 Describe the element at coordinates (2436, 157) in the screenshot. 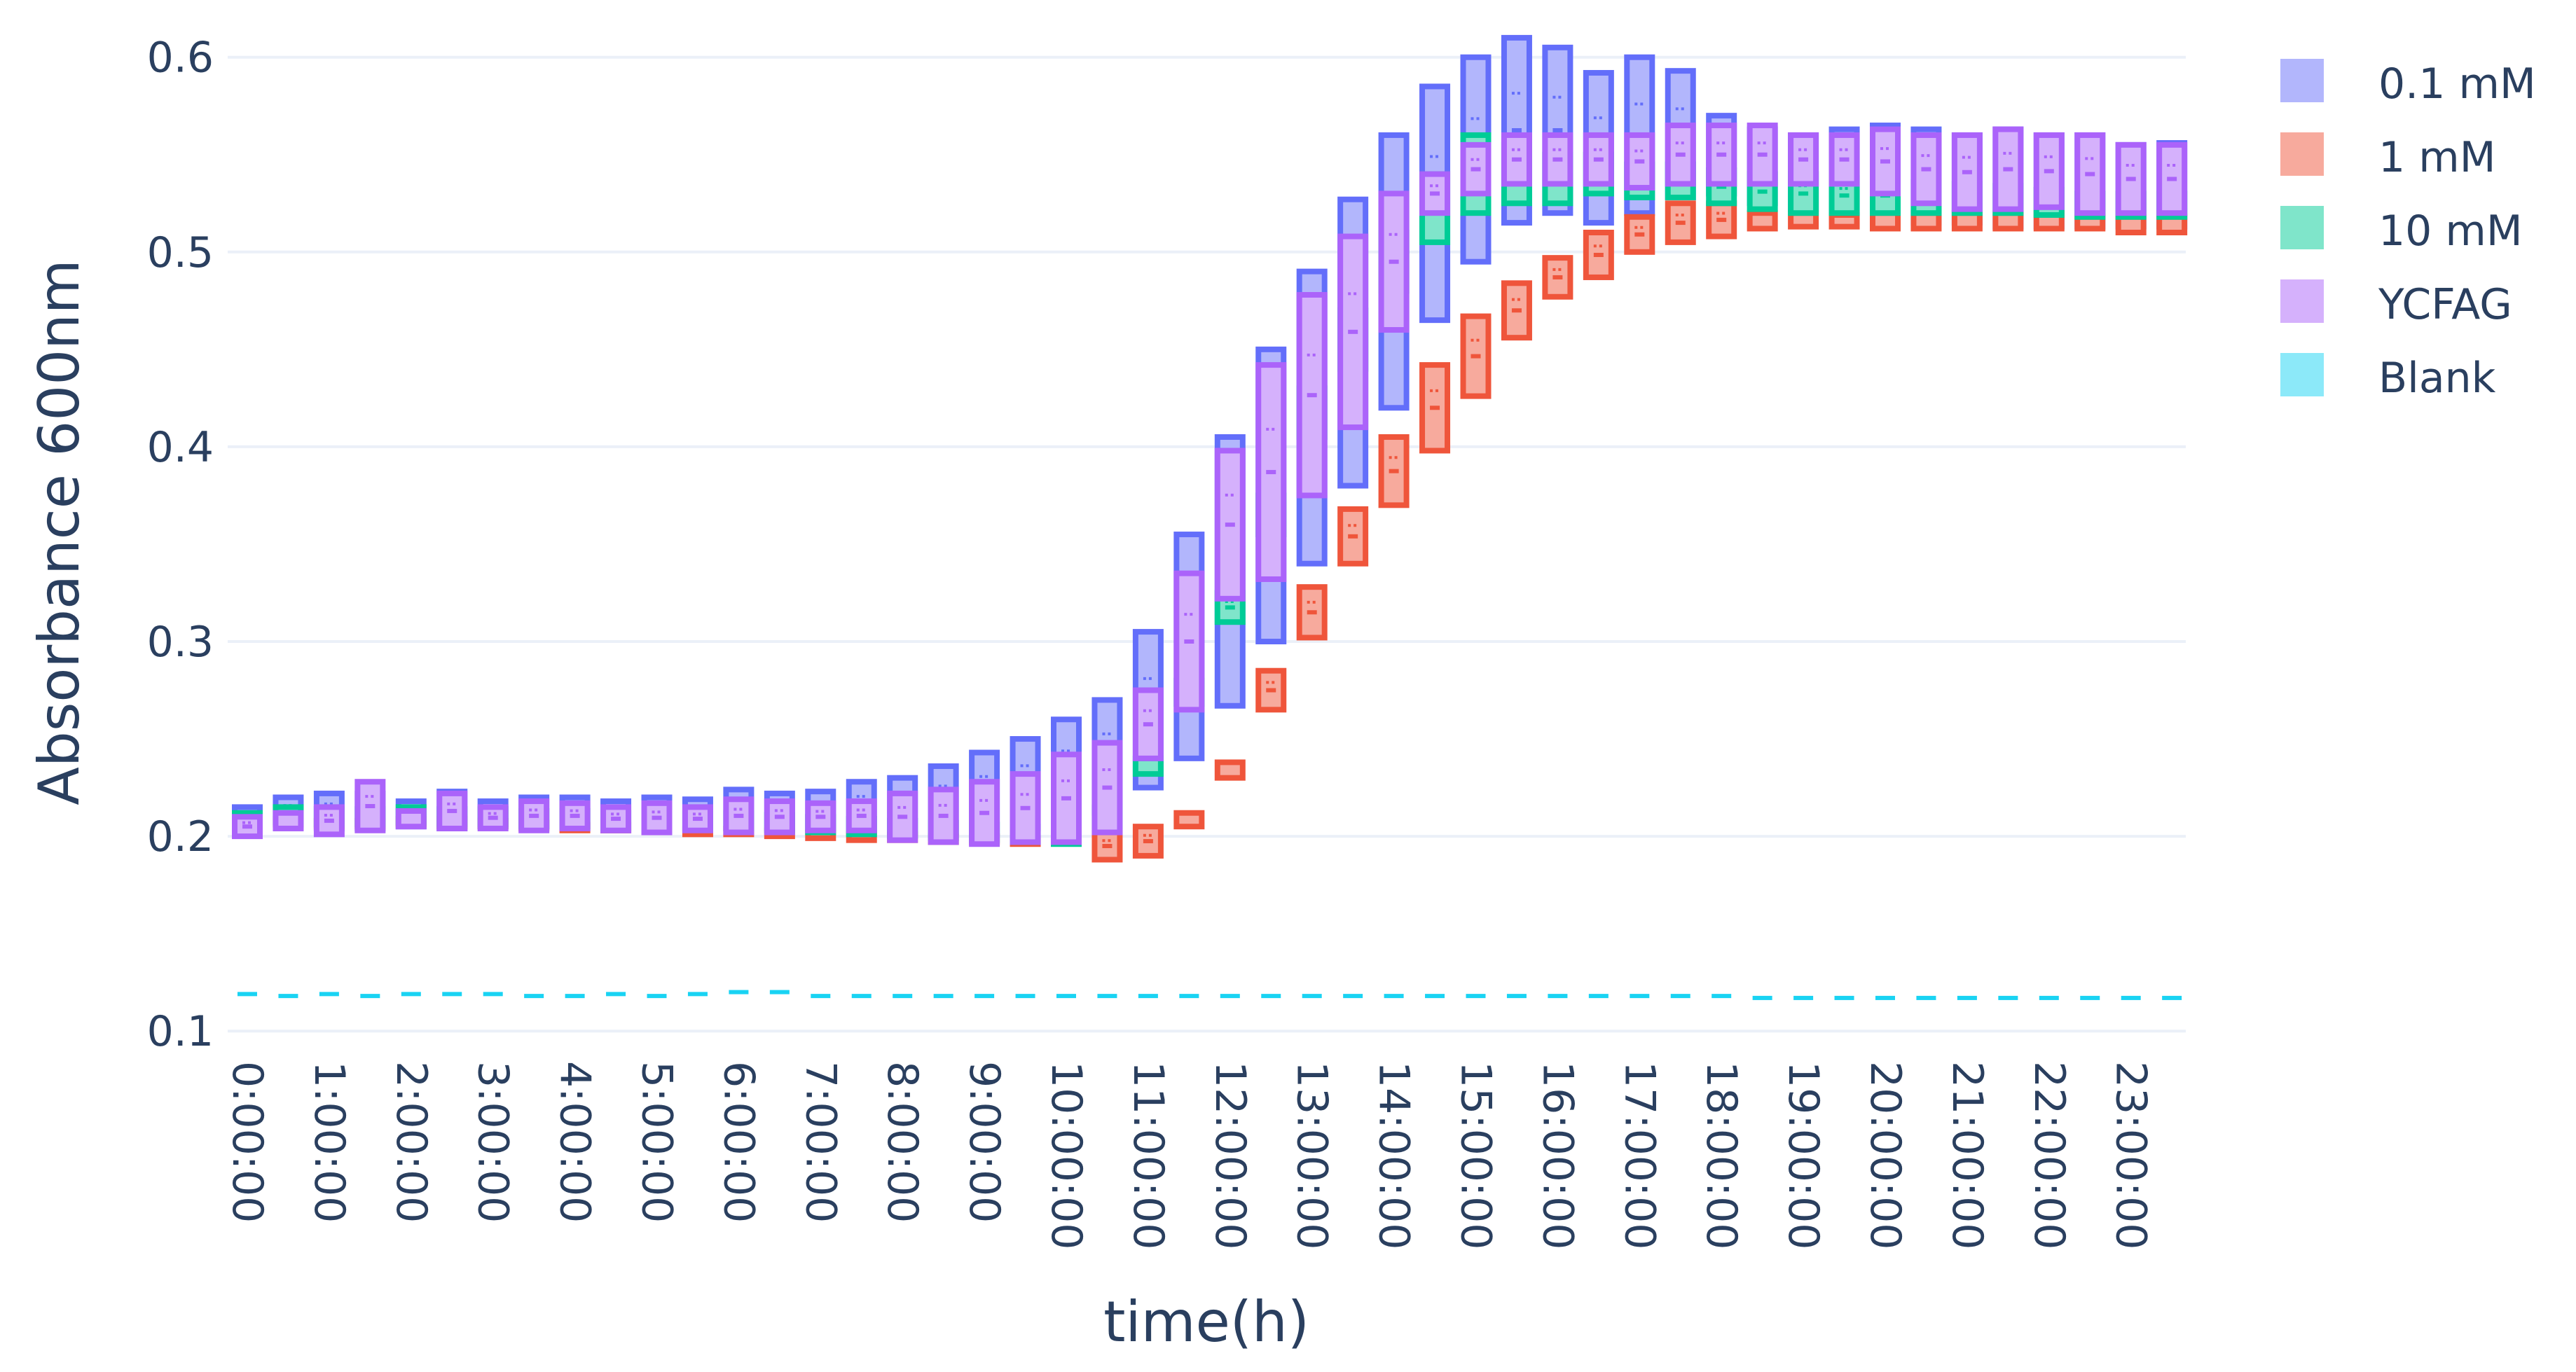

I see `legend-label: 1 mM` at that location.